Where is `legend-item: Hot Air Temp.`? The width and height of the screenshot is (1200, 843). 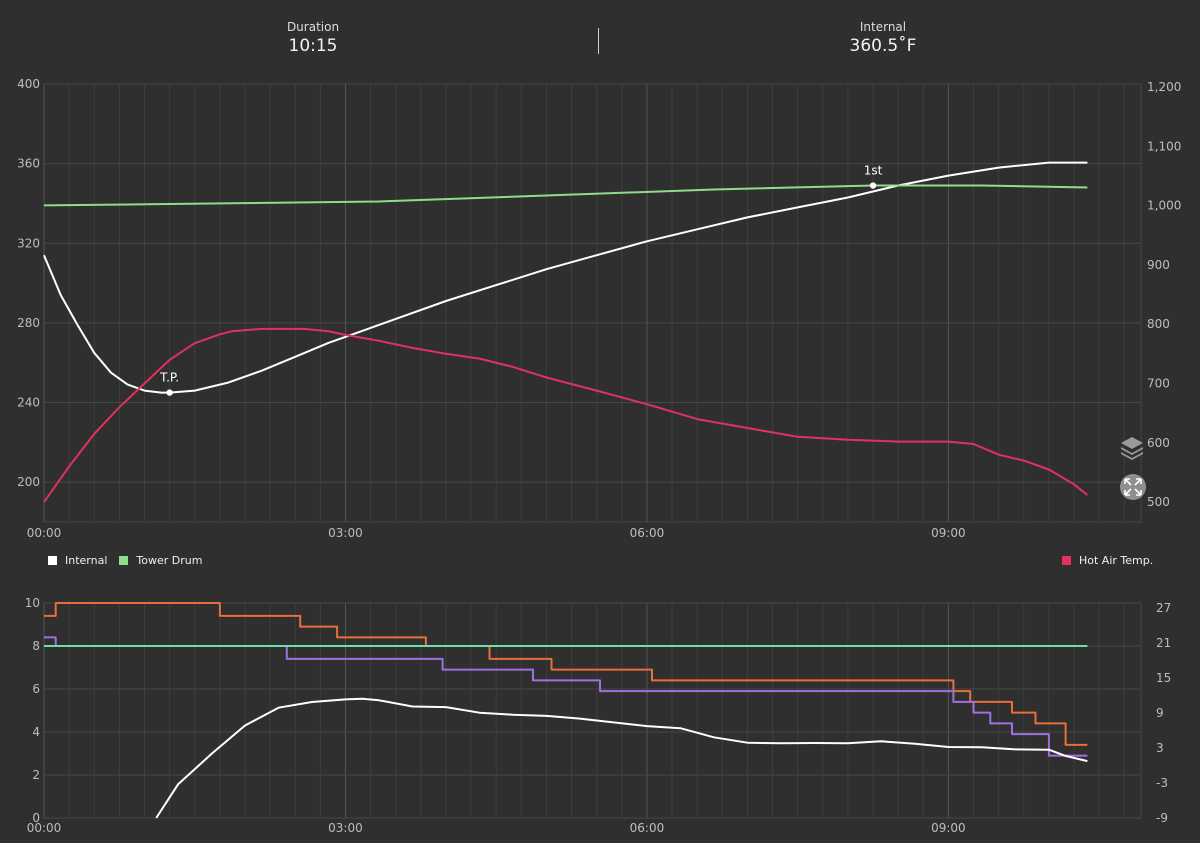
legend-item: Hot Air Temp. is located at coordinates (1107, 560).